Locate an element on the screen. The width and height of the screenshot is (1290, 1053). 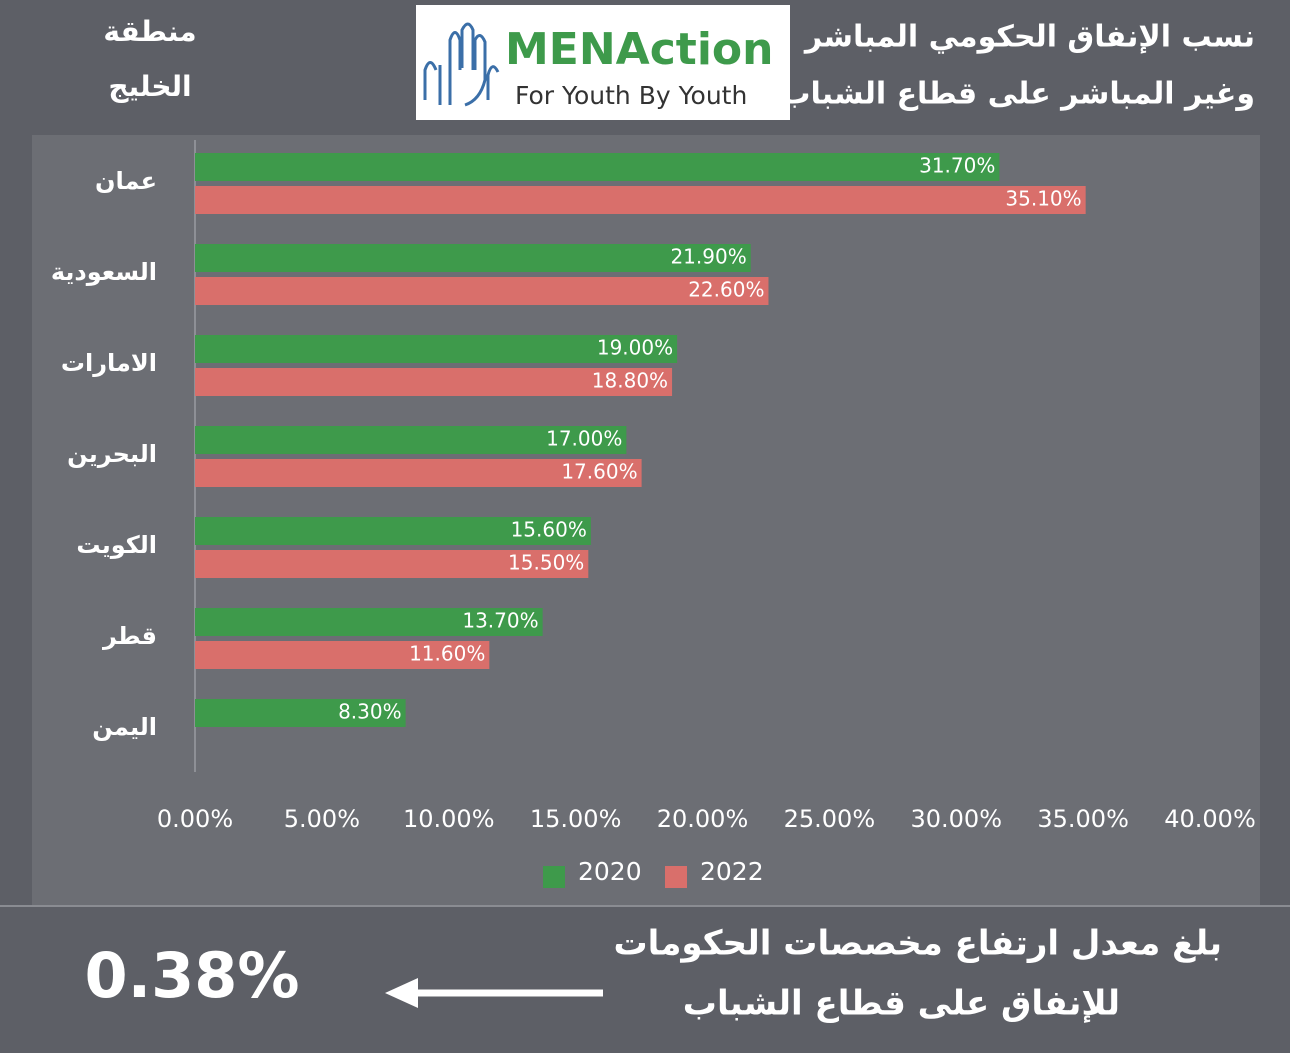
data-label: 31.70% is located at coordinates (957, 166).